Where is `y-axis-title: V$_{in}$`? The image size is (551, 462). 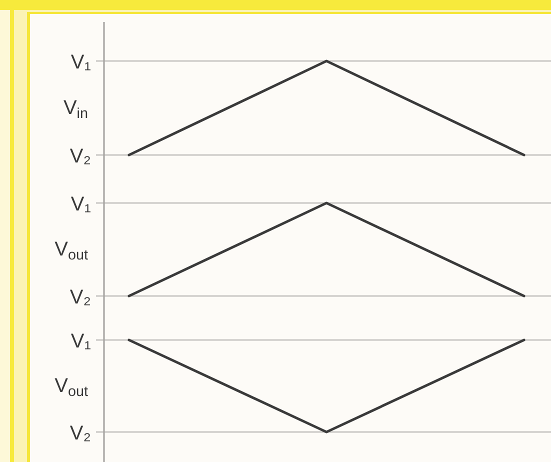
y-axis-title: V$_{in}$ is located at coordinates (75, 109).